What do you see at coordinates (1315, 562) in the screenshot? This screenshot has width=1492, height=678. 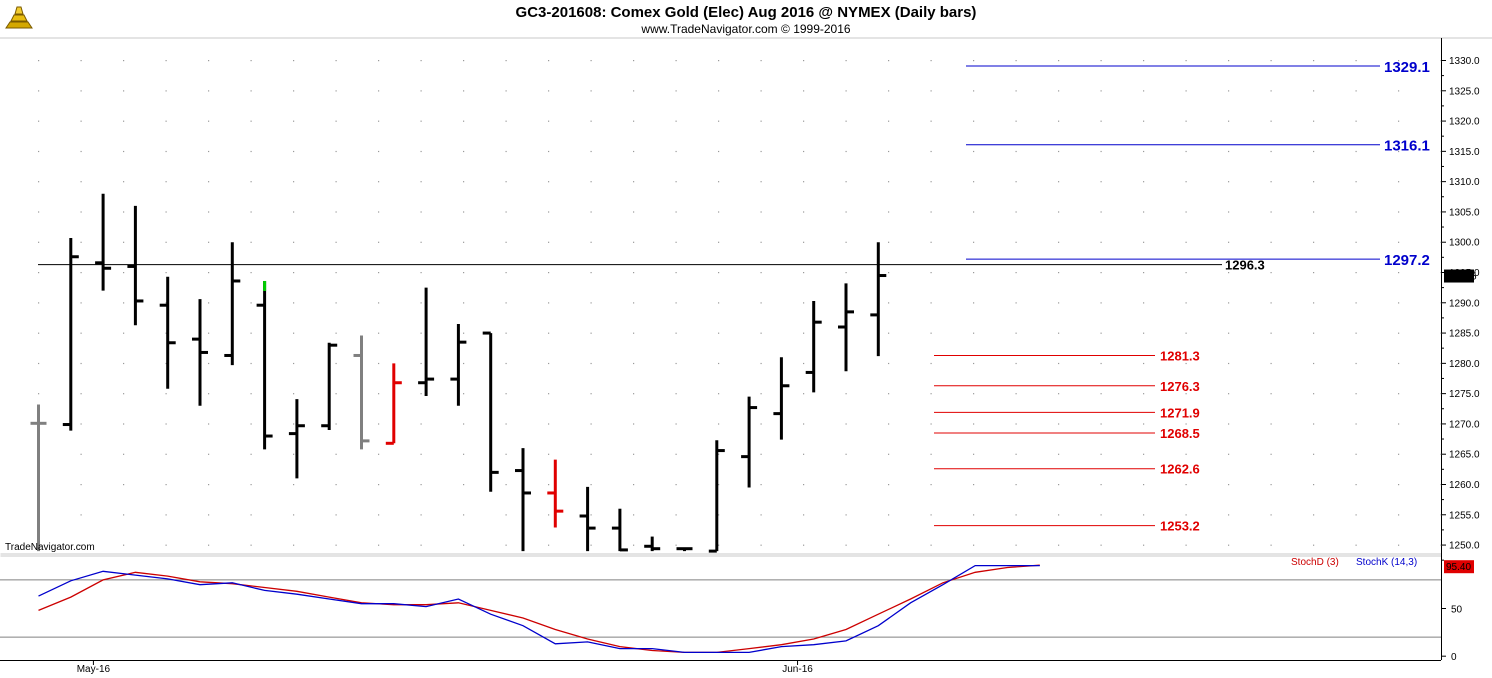 I see `legend-stoch-d: StochD (3)` at bounding box center [1315, 562].